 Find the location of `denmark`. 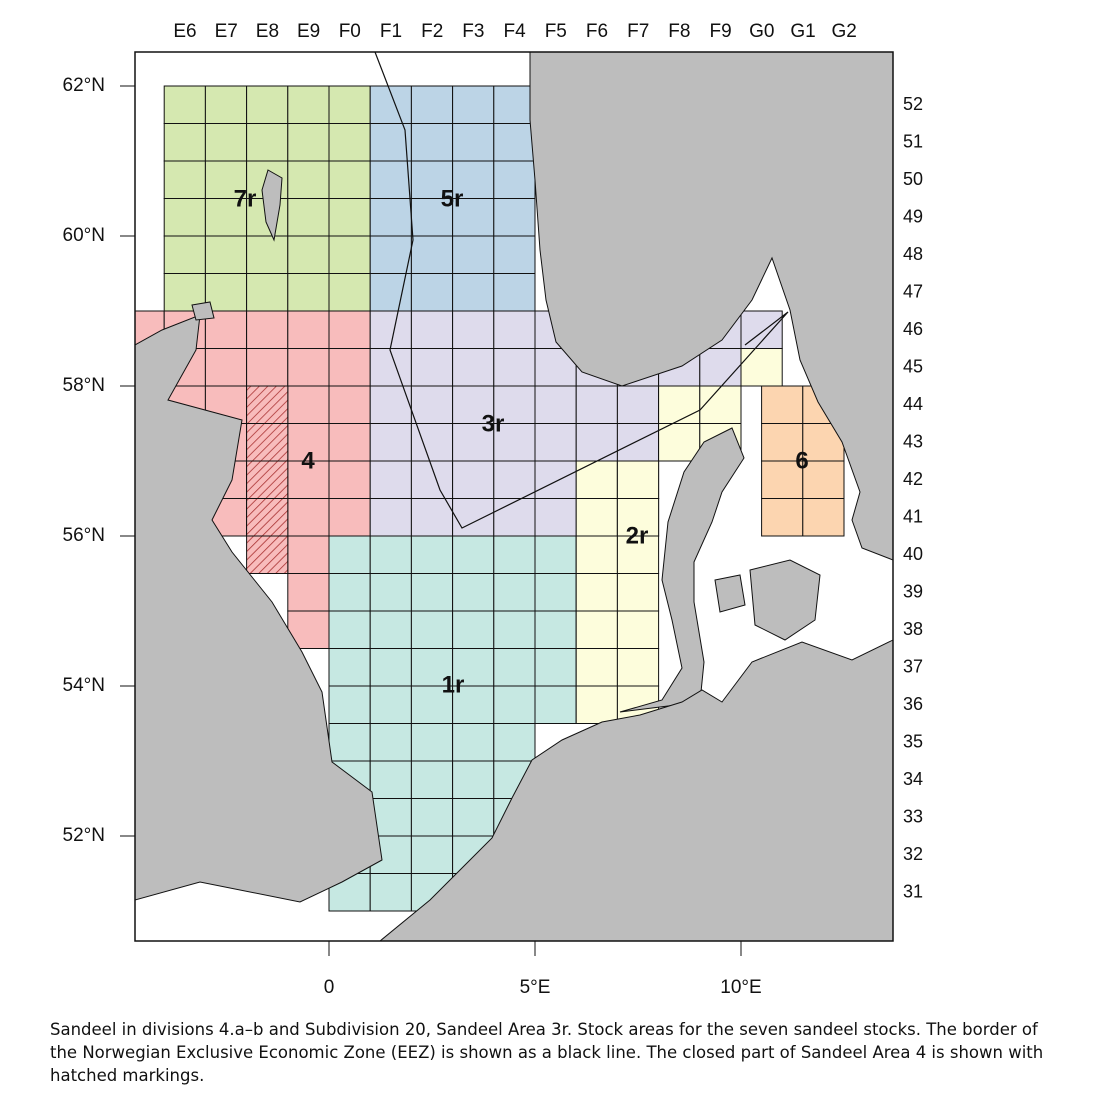

denmark is located at coordinates (682, 570).